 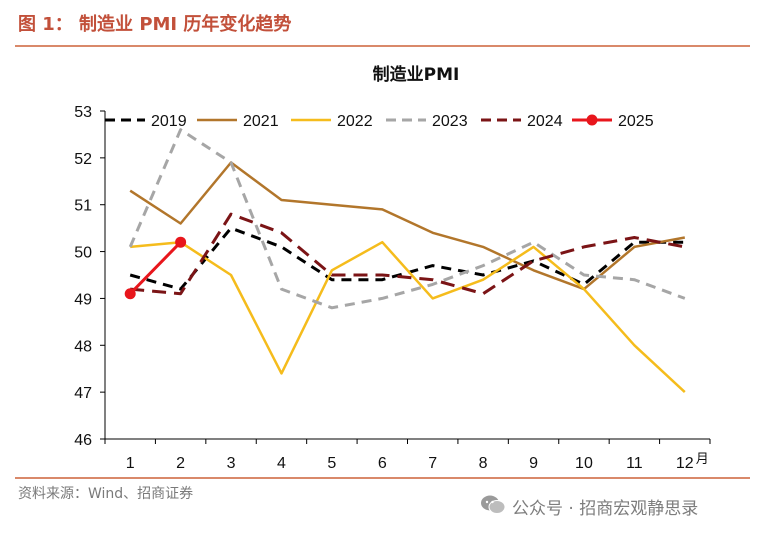 What do you see at coordinates (83, 112) in the screenshot?
I see `y-tick-label: 53` at bounding box center [83, 112].